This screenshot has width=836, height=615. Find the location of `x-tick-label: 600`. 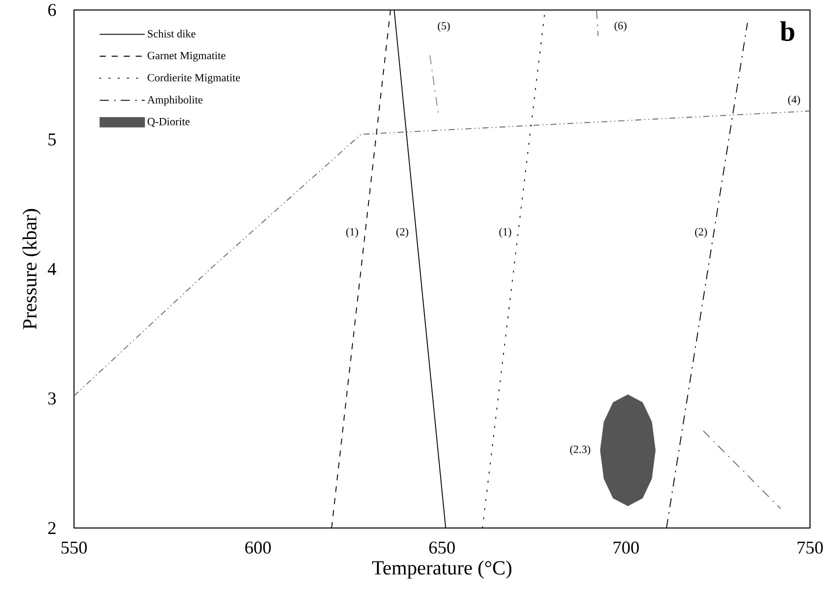

x-tick-label: 600 is located at coordinates (258, 548).